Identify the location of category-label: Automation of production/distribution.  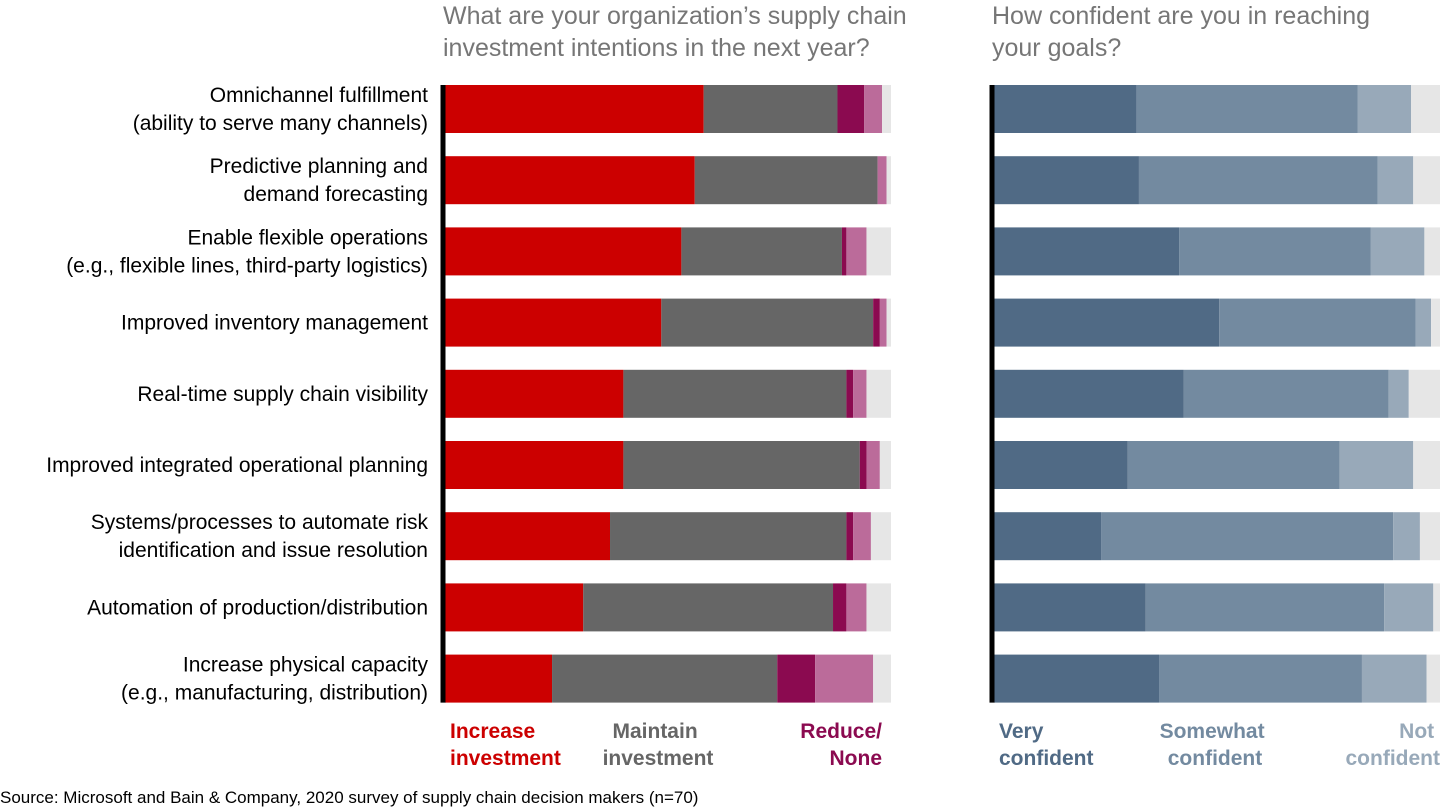
(257, 607).